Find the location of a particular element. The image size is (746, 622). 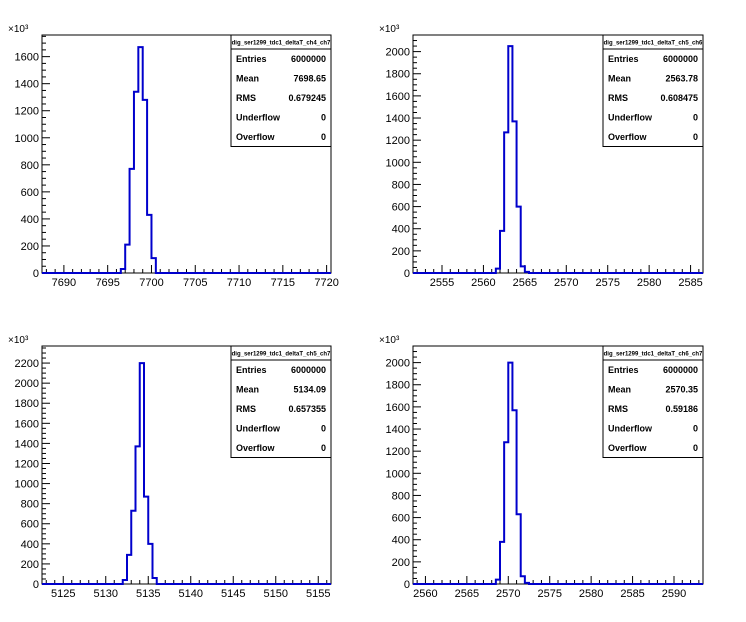

x-tick-label: 7715 is located at coordinates (283, 283).